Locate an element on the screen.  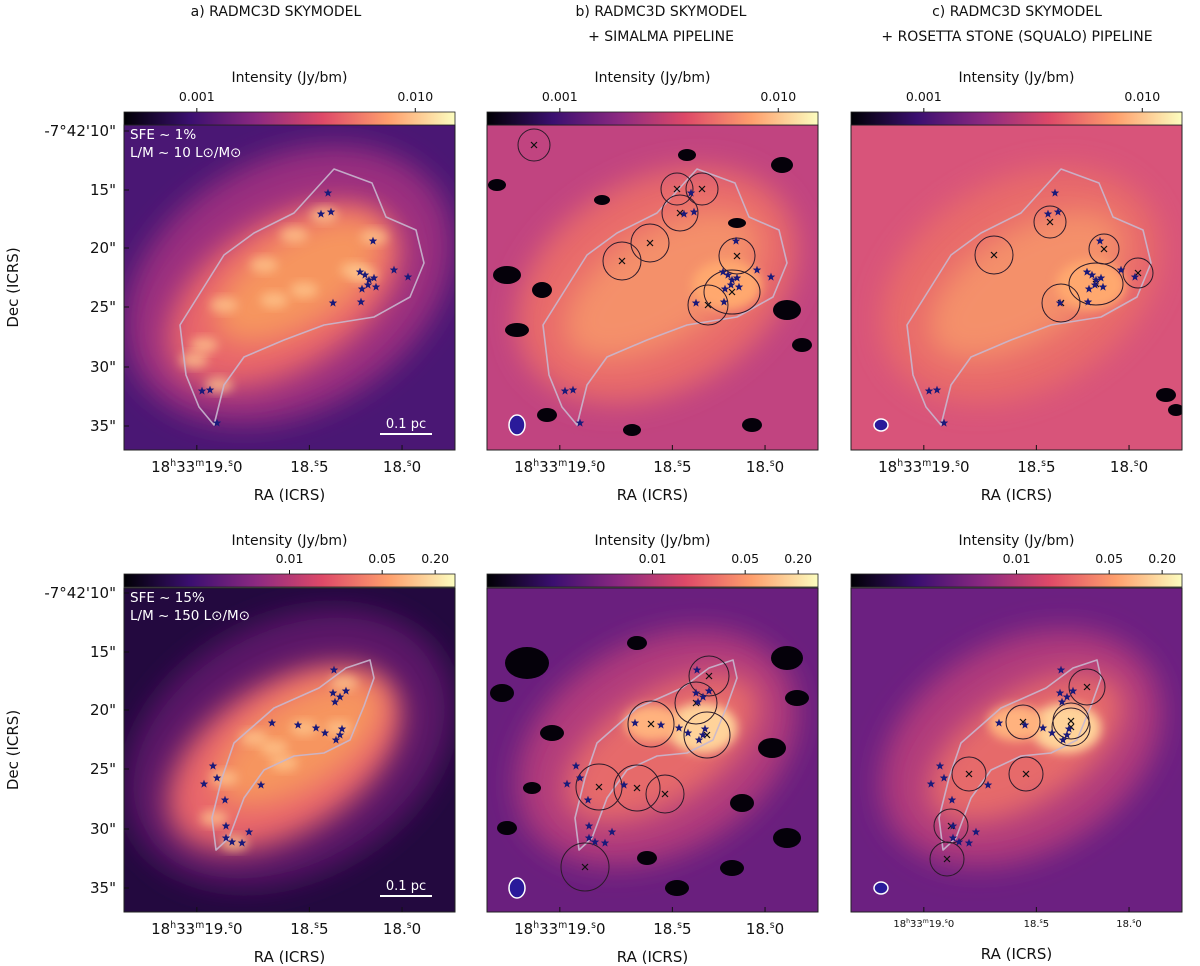
dec-axis-label: Dec (ICRS) is located at coordinates (13, 287).